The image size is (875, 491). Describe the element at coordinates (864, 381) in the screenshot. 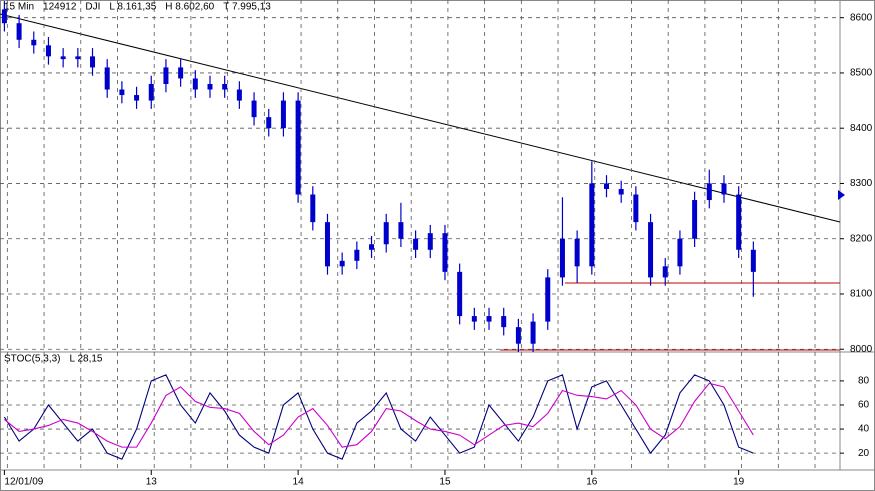

I see `y-tick-label: 80` at that location.